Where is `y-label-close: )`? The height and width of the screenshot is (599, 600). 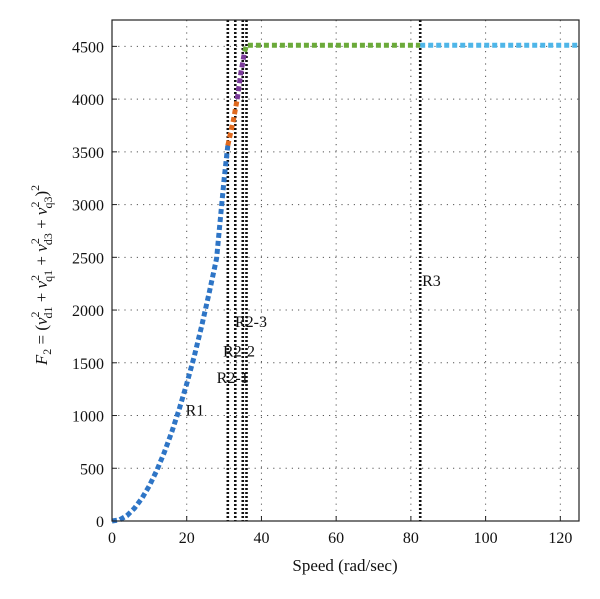
y-label-close: ) is located at coordinates (41, 194).